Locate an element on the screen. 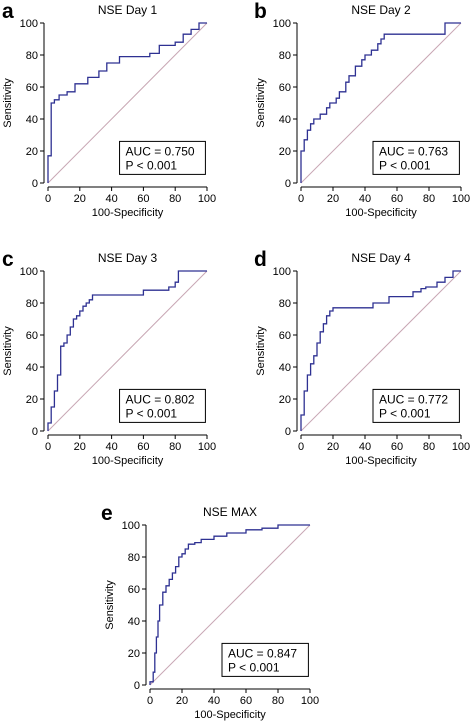 The height and width of the screenshot is (723, 472). chart-title: NSE Day 3 is located at coordinates (128, 258).